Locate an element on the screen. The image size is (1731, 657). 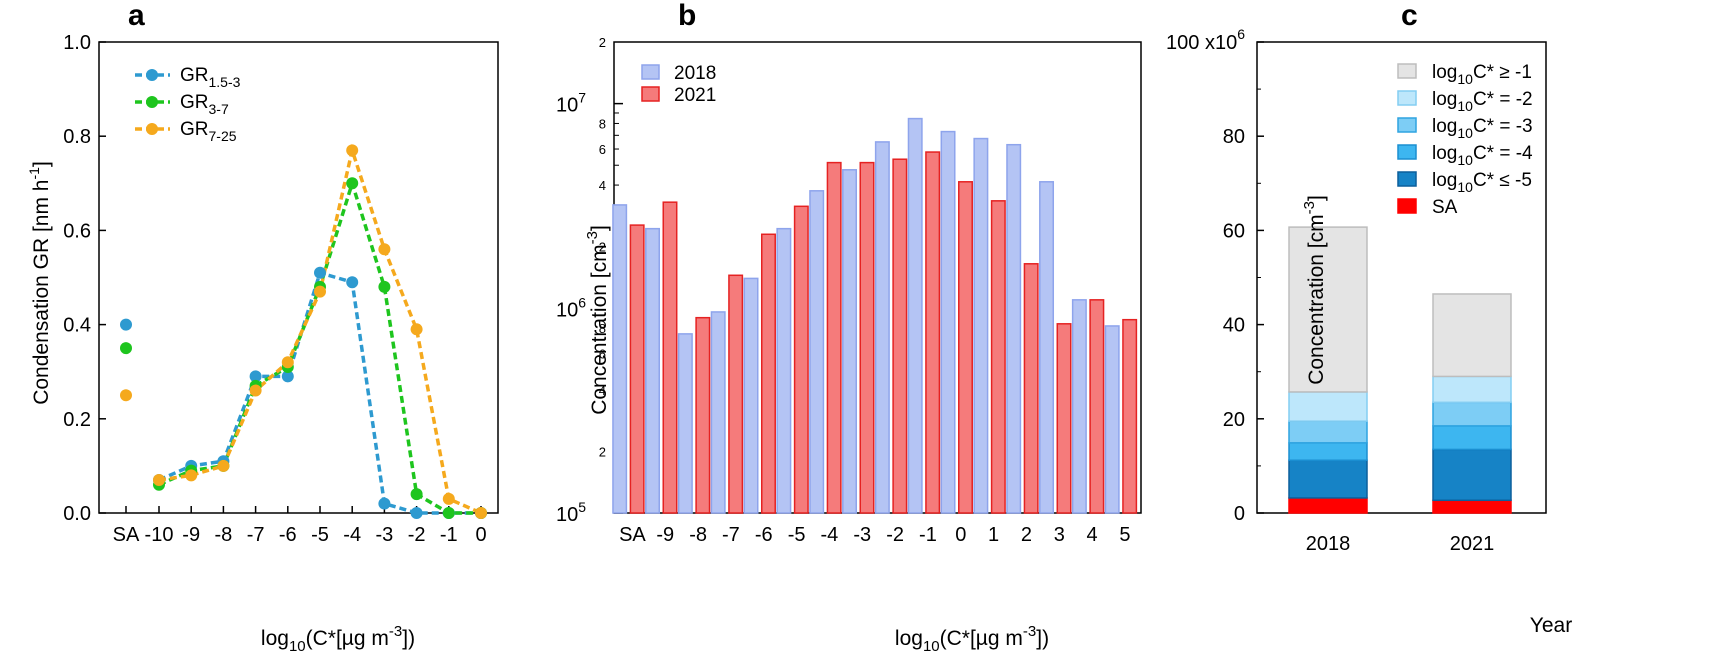
y-axis-label-c: Concentration [cm-3] is located at coordinates (1314, 290).